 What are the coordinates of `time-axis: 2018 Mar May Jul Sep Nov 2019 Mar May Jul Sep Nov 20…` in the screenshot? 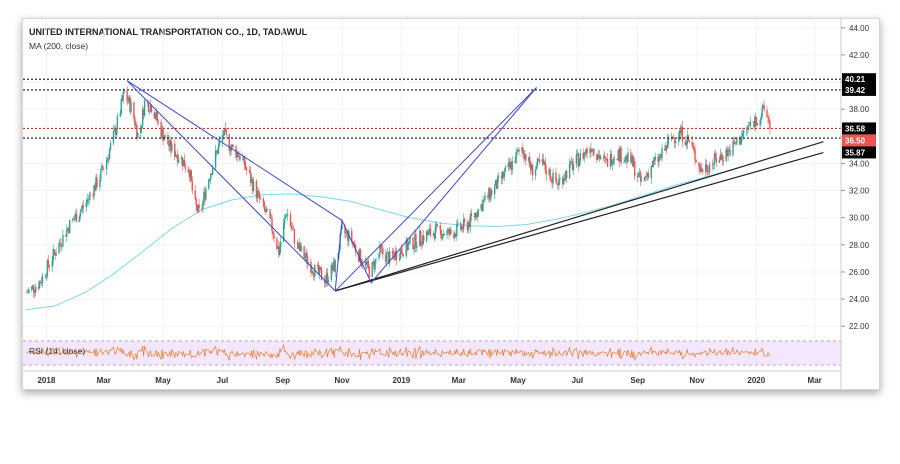 It's located at (429, 380).